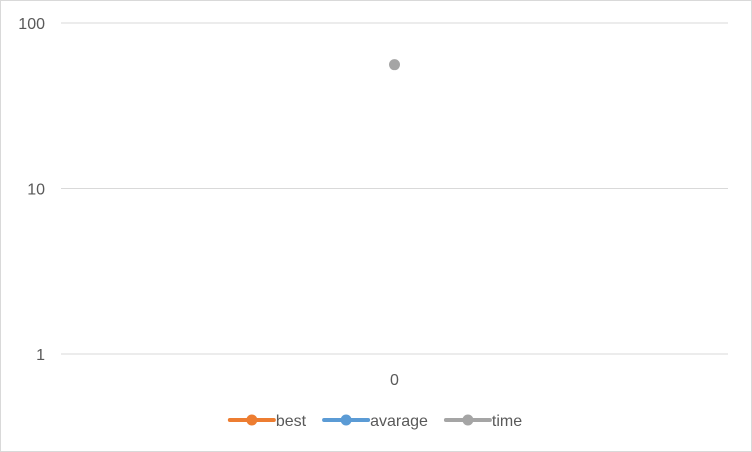  Describe the element at coordinates (346, 420) in the screenshot. I see `legend-swatch-marker-avarage` at that location.